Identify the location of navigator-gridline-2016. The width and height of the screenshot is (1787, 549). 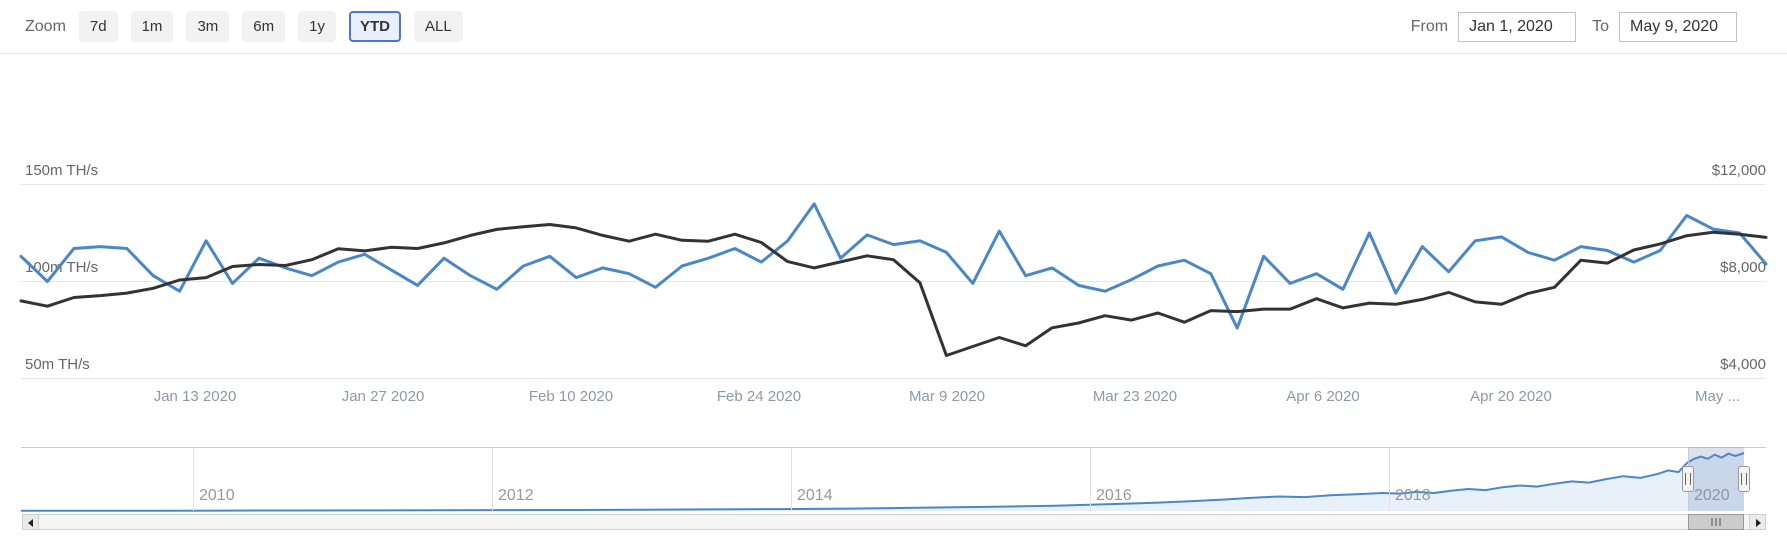
(1090, 479).